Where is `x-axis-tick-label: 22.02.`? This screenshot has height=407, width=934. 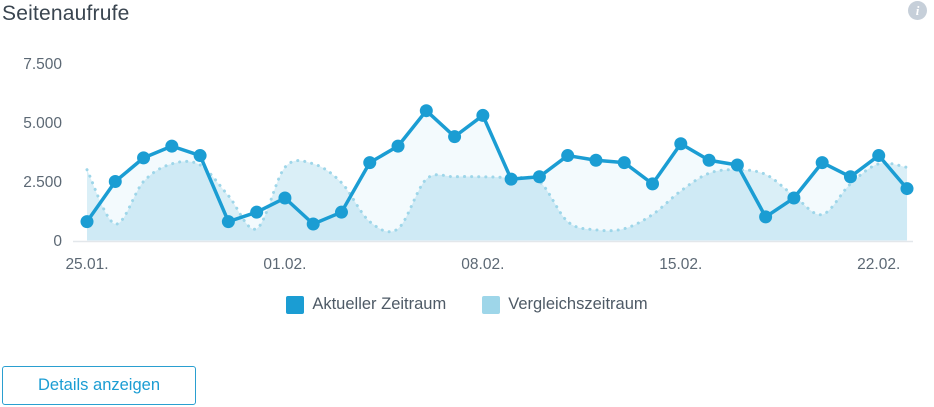 x-axis-tick-label: 22.02. is located at coordinates (878, 264).